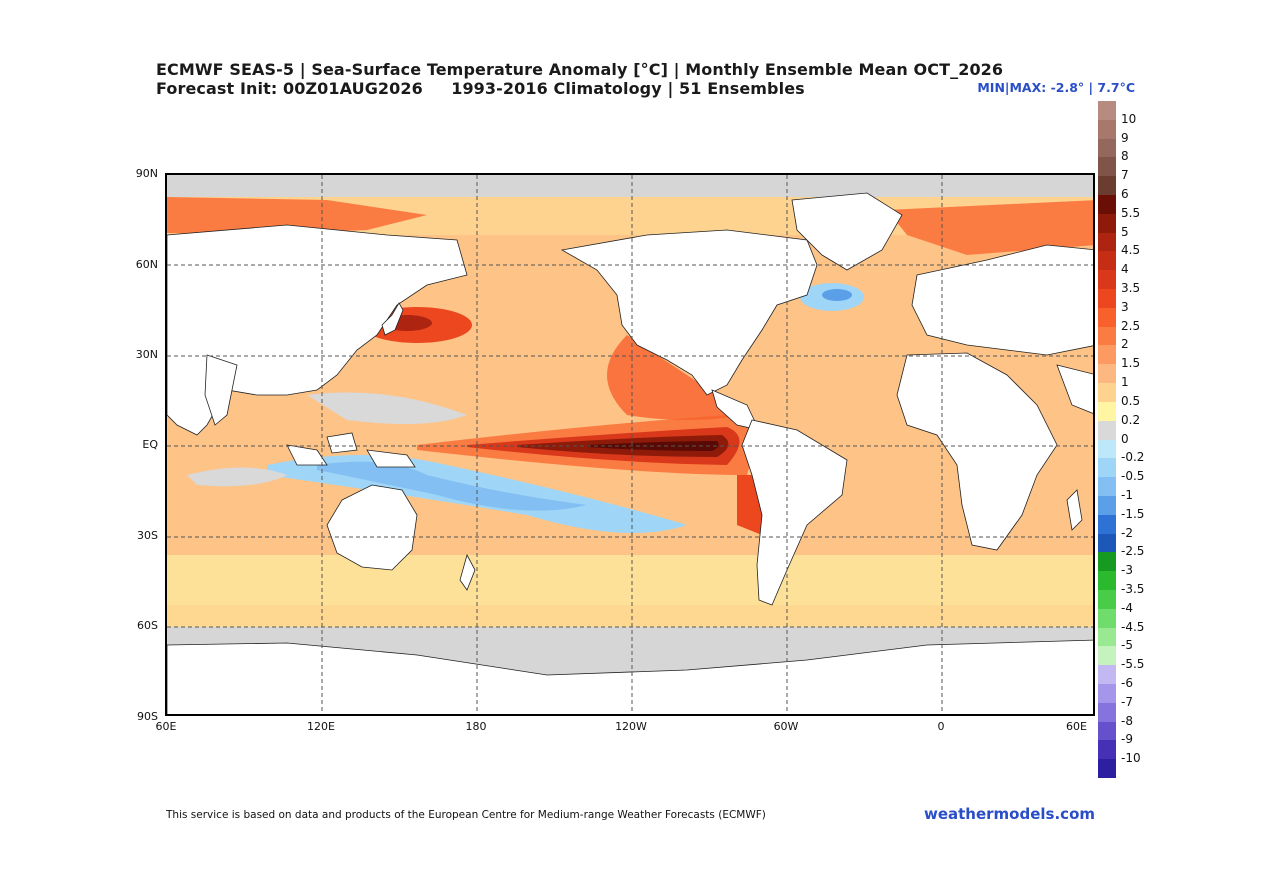 Image resolution: width=1280 pixels, height=880 pixels. Describe the element at coordinates (1131, 419) in the screenshot. I see `colorbar-label: 0.2` at that location.